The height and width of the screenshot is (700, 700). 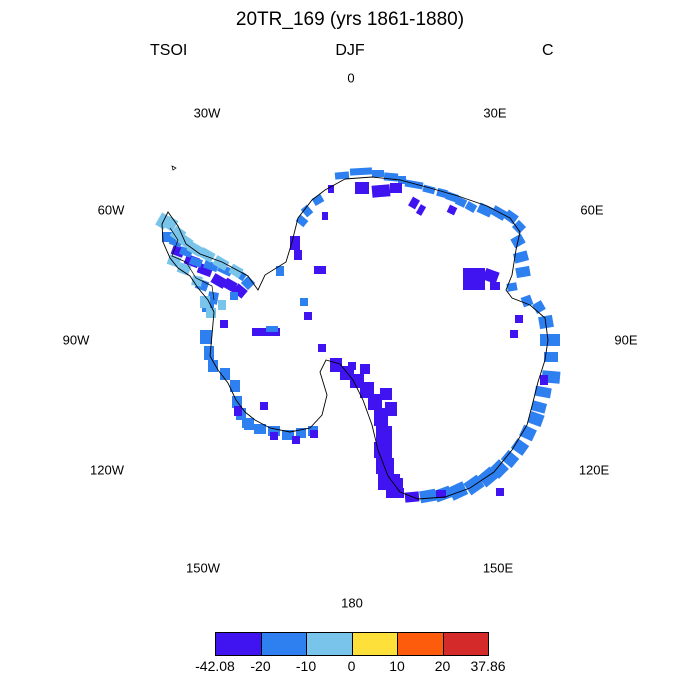 I want to click on peninsula-tip-island, so click(x=174, y=168).